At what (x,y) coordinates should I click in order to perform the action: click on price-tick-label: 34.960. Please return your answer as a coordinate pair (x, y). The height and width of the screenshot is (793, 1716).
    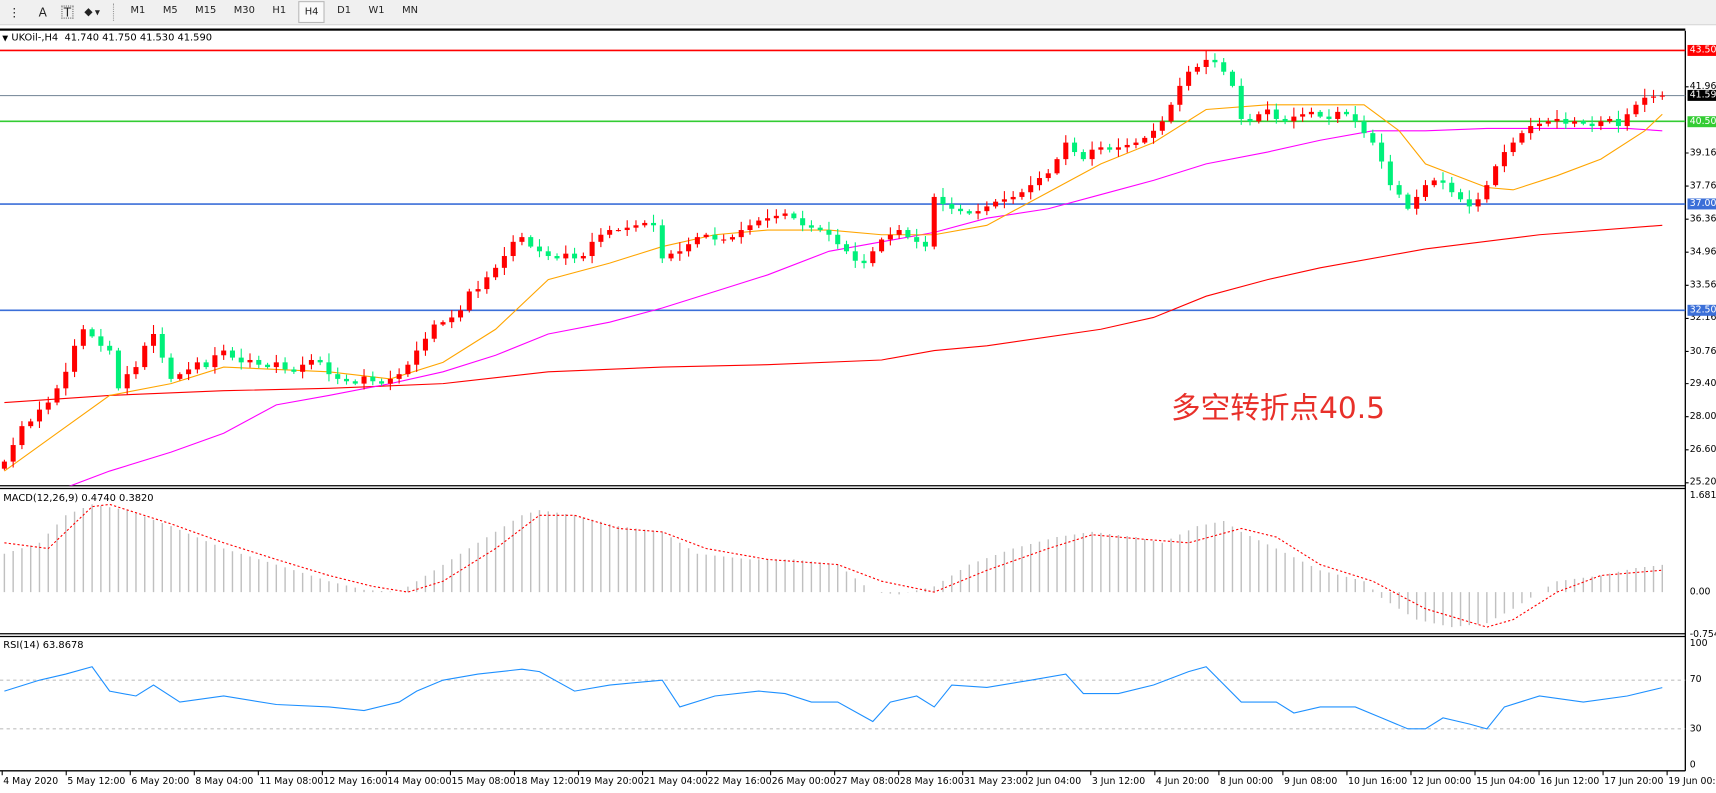
    Looking at the image, I should click on (1702, 252).